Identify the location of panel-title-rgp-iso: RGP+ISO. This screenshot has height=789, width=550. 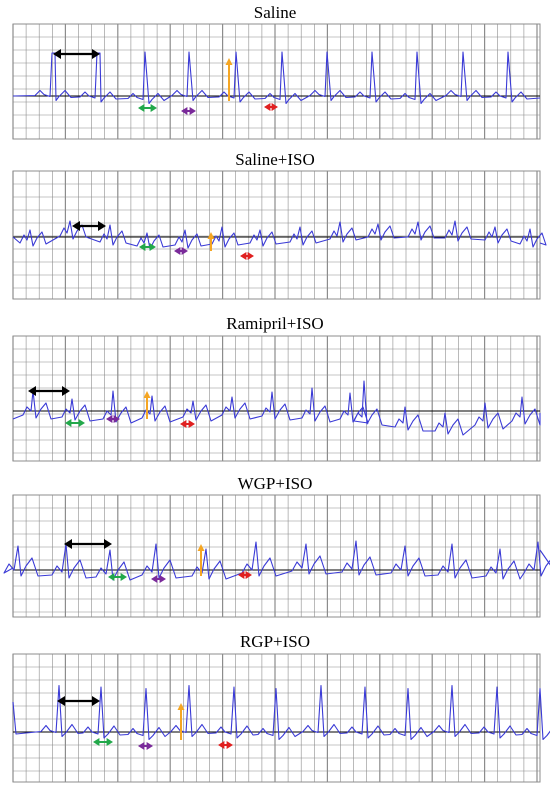
(275, 641).